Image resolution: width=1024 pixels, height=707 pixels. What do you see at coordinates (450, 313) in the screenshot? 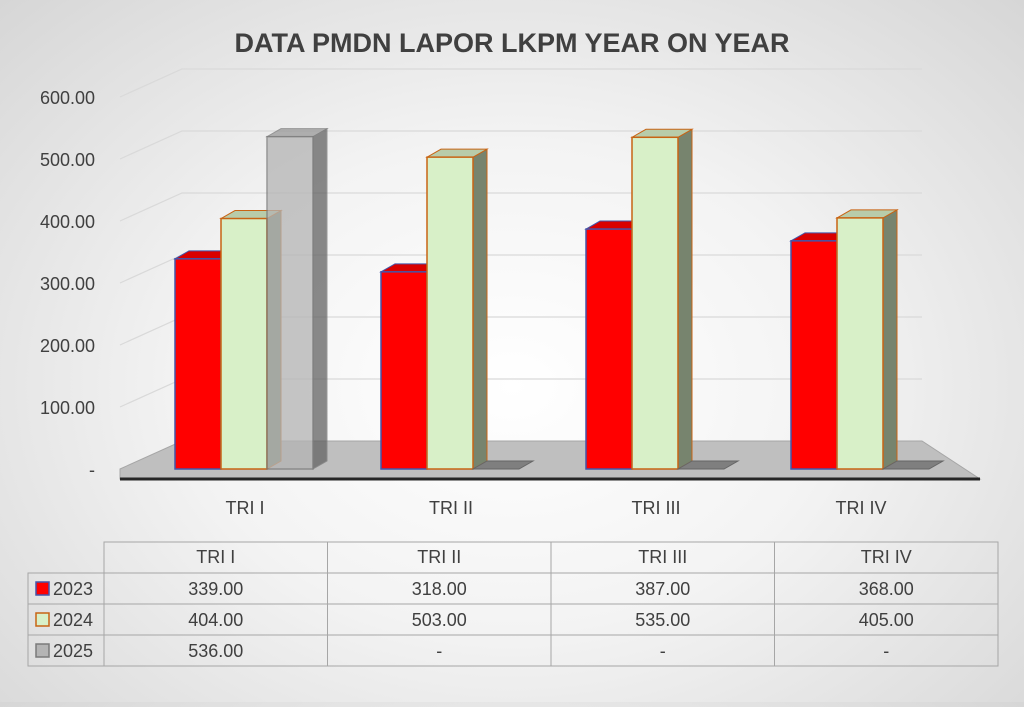
I see `bar-2024-tri-ii` at bounding box center [450, 313].